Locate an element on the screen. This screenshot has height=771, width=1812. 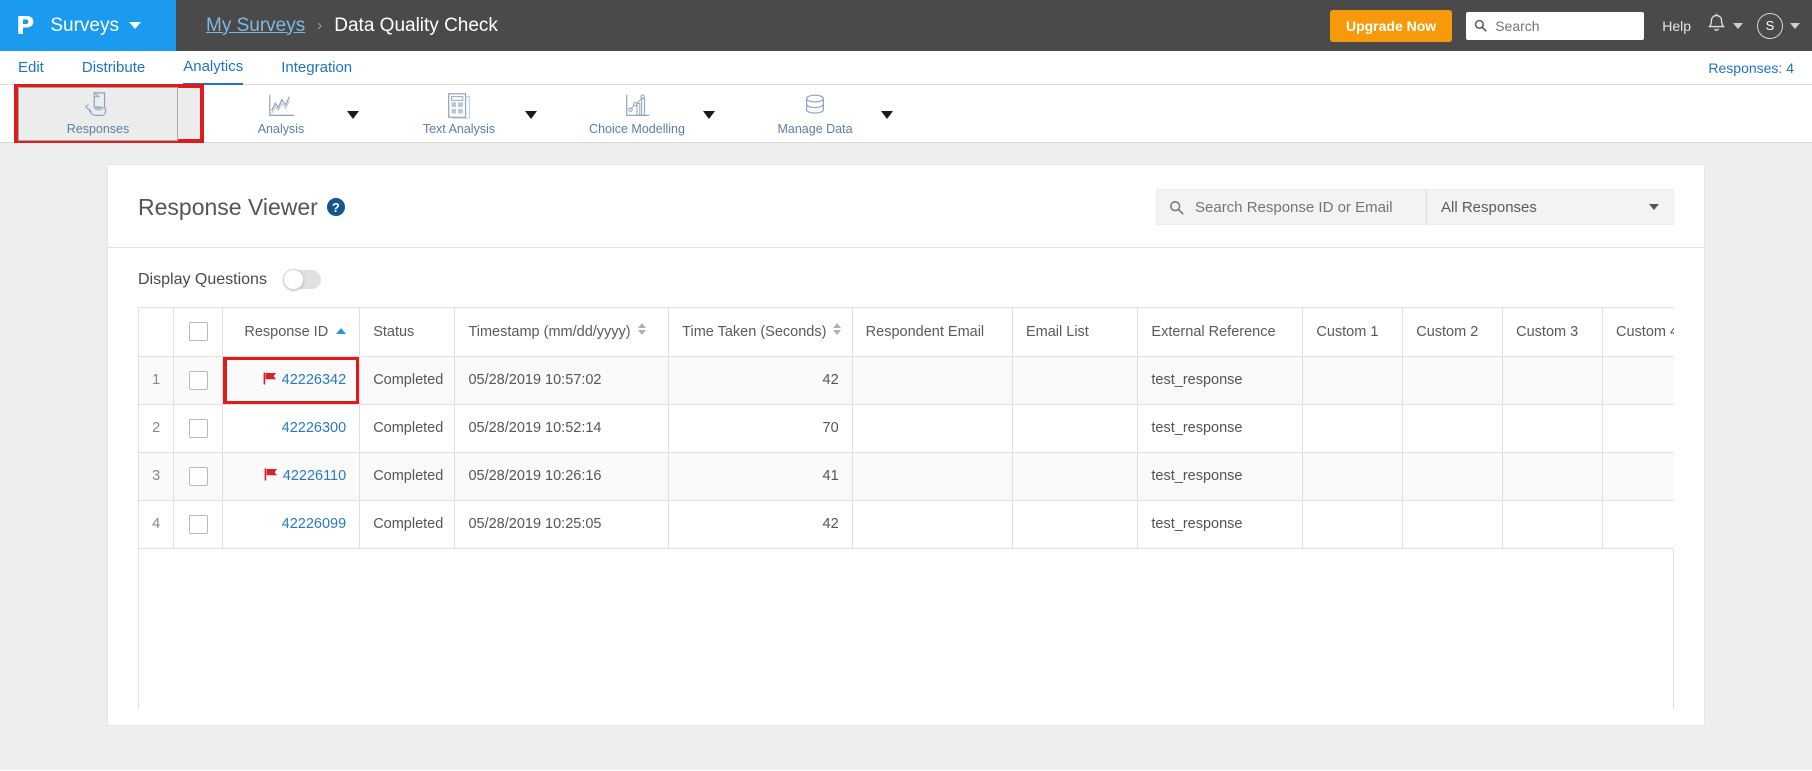
ribbon-label-manage-data: Manage Data is located at coordinates (815, 129).